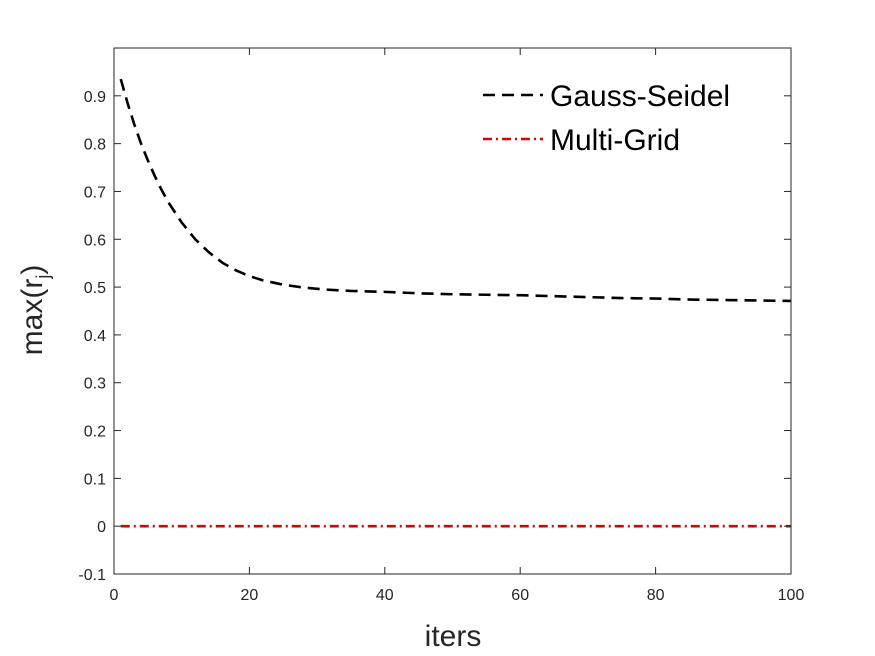 This screenshot has height=656, width=875. What do you see at coordinates (95, 479) in the screenshot?
I see `y-tick-label: 0.1` at bounding box center [95, 479].